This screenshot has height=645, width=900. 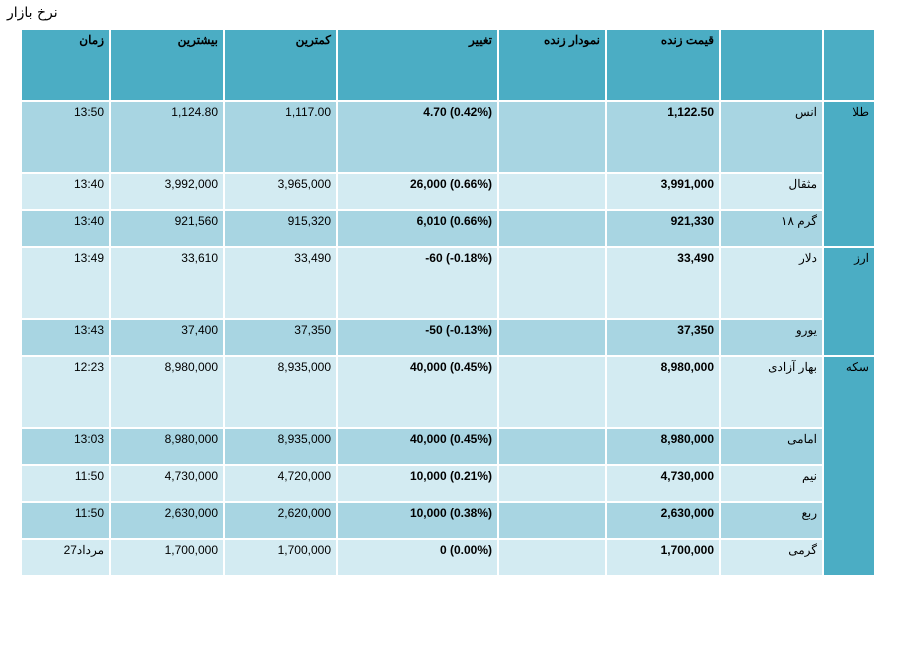 What do you see at coordinates (663, 137) in the screenshot?
I see `price-cell: 1,122.50` at bounding box center [663, 137].